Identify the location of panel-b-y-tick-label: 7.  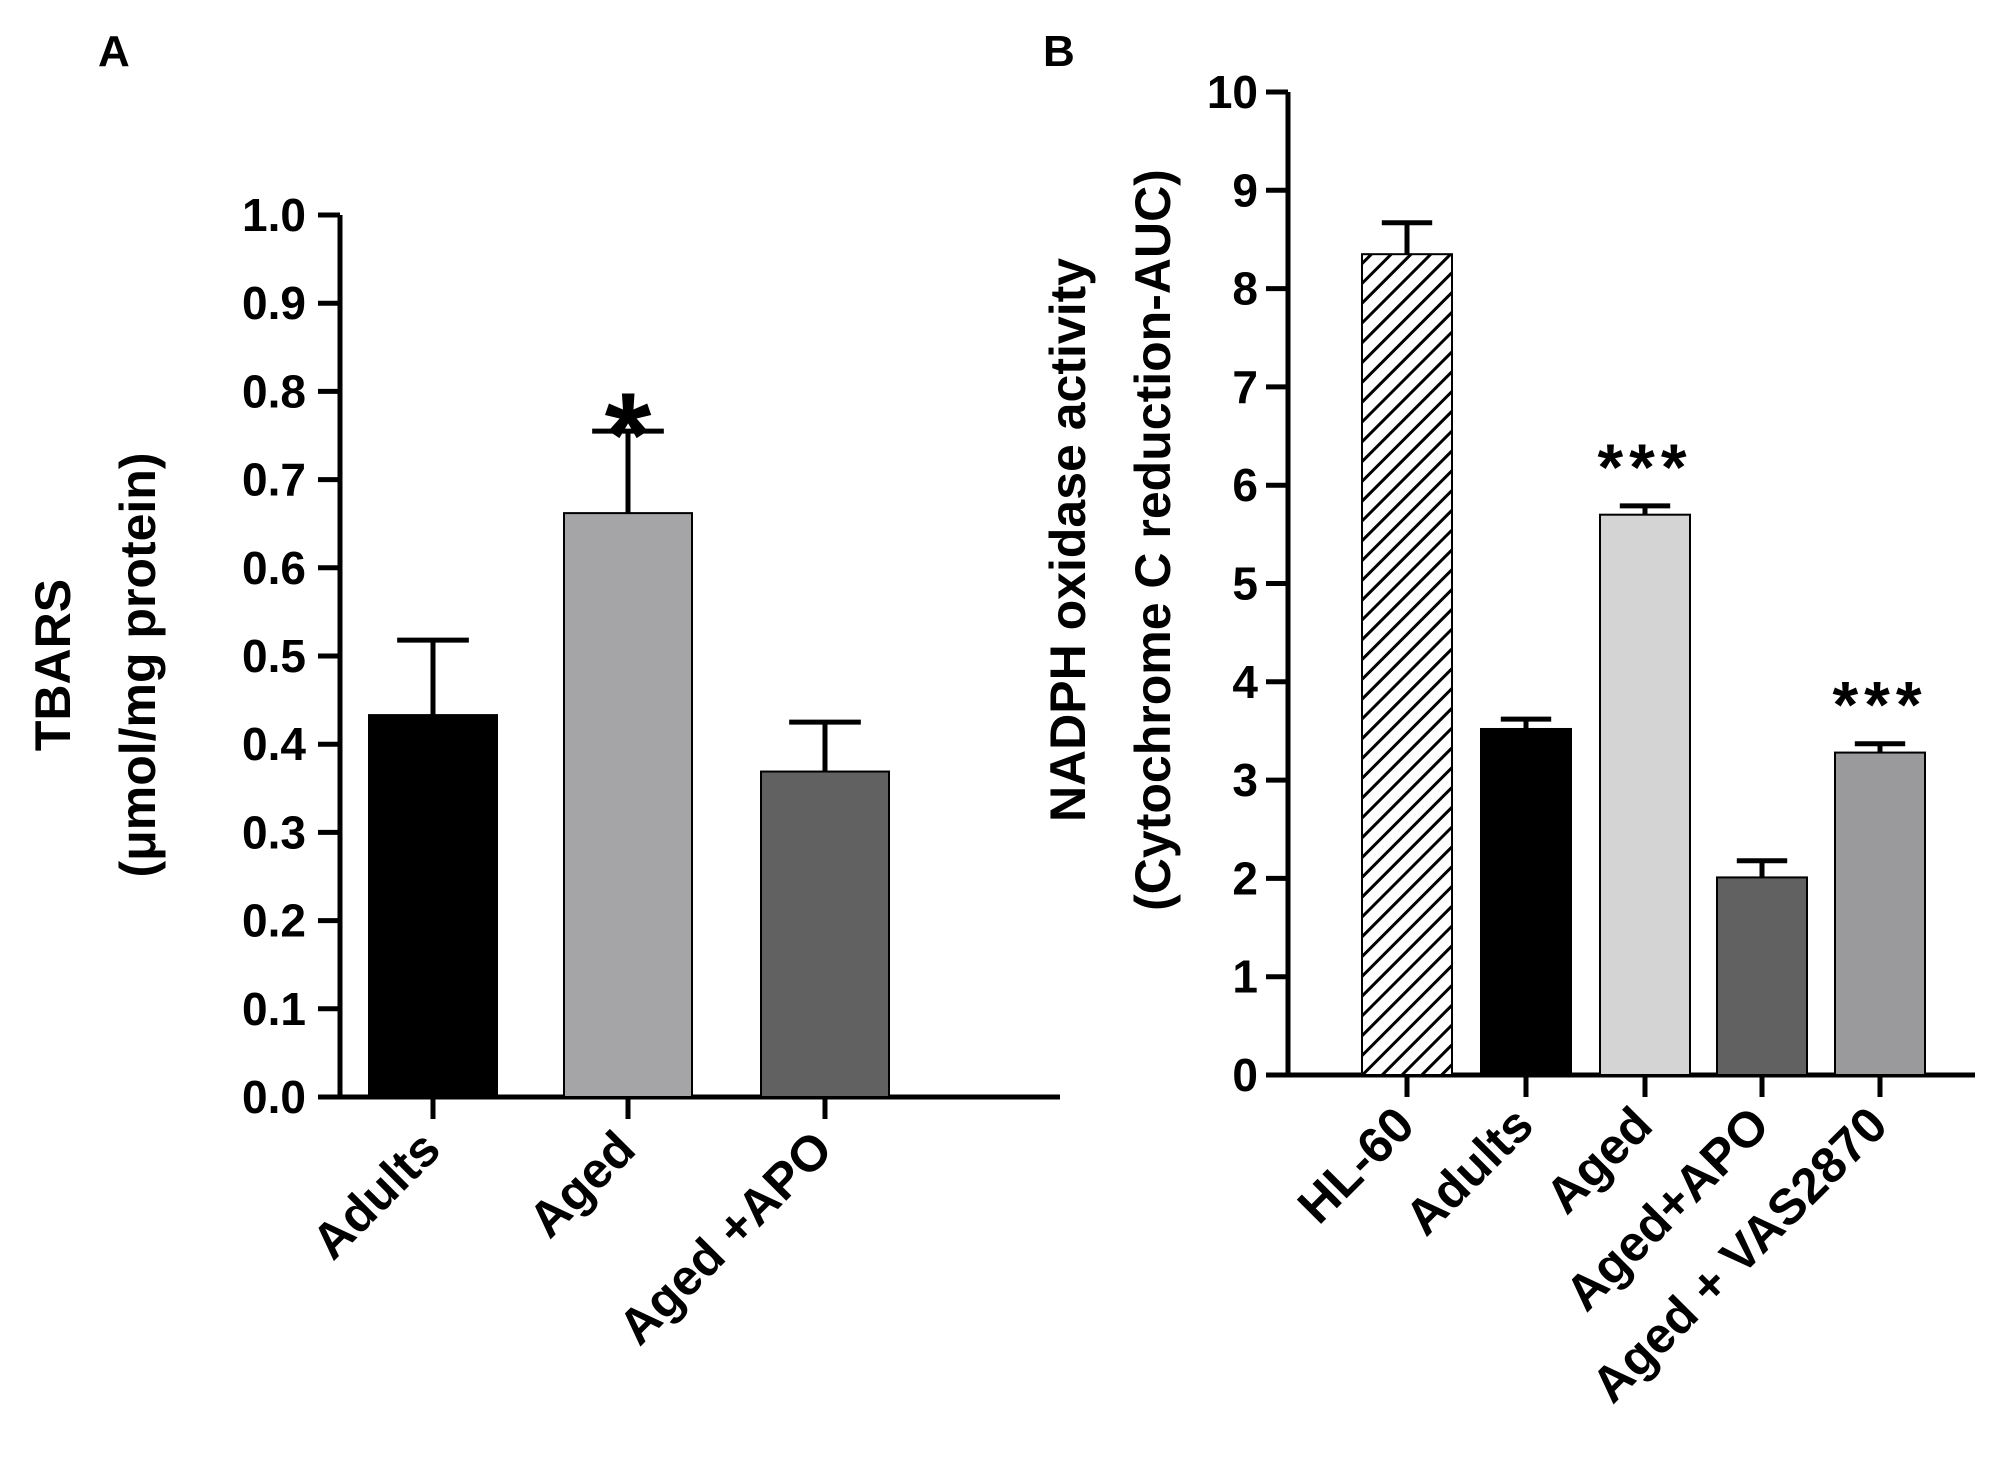
(1245, 387).